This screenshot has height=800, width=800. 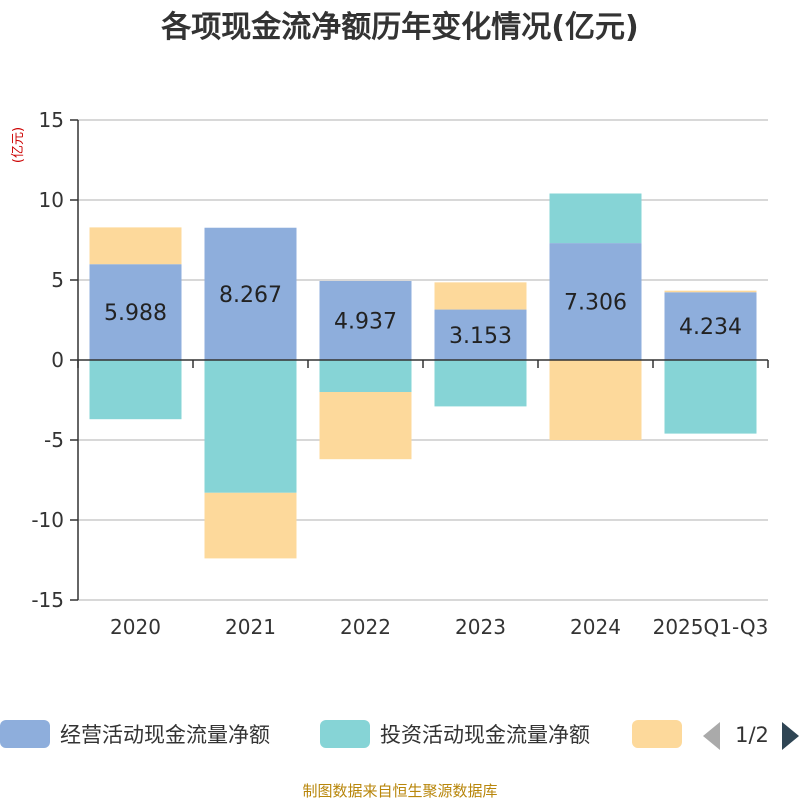 What do you see at coordinates (47, 600) in the screenshot?
I see `y-tick-label: -15` at bounding box center [47, 600].